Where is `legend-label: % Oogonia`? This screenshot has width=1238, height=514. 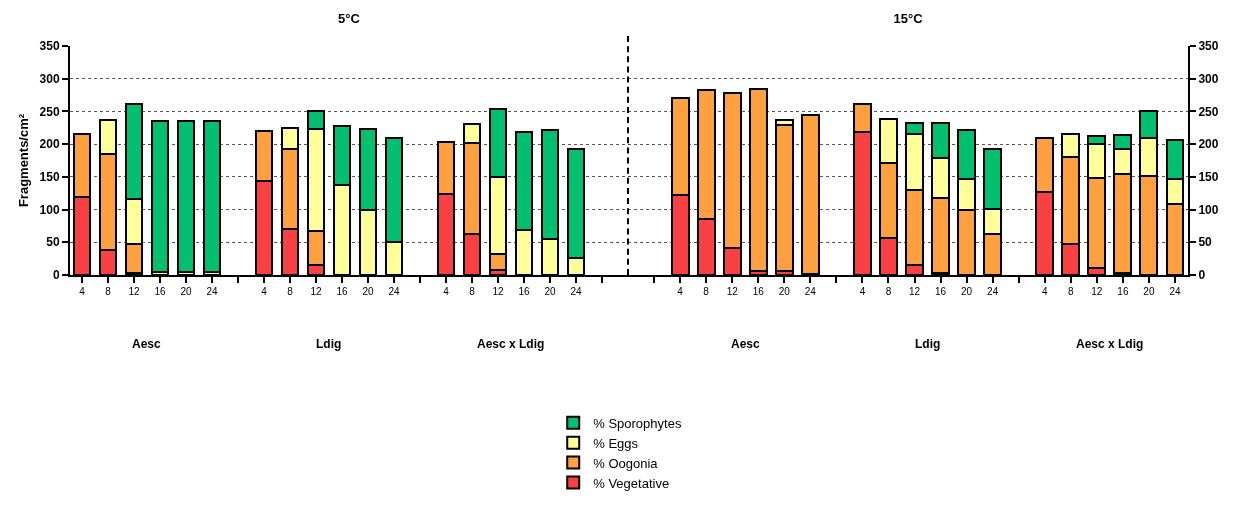
legend-label: % Oogonia is located at coordinates (626, 463).